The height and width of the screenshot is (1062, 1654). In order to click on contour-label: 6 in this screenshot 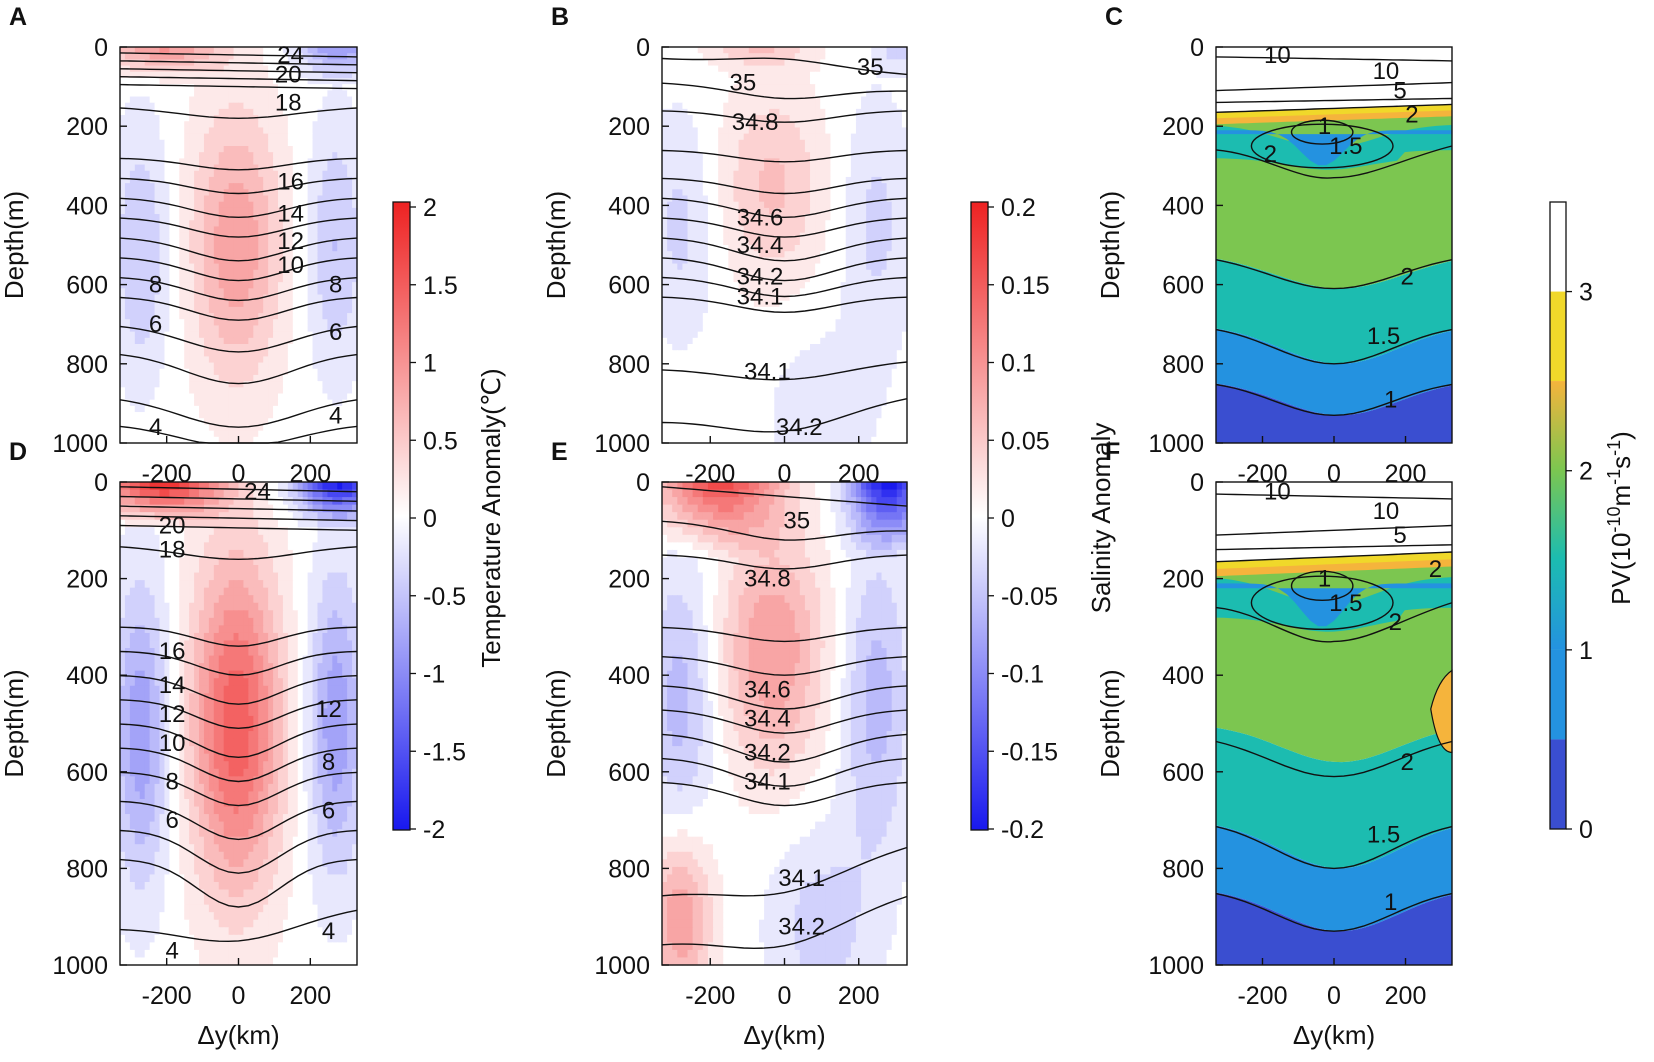, I will do `click(155, 324)`.